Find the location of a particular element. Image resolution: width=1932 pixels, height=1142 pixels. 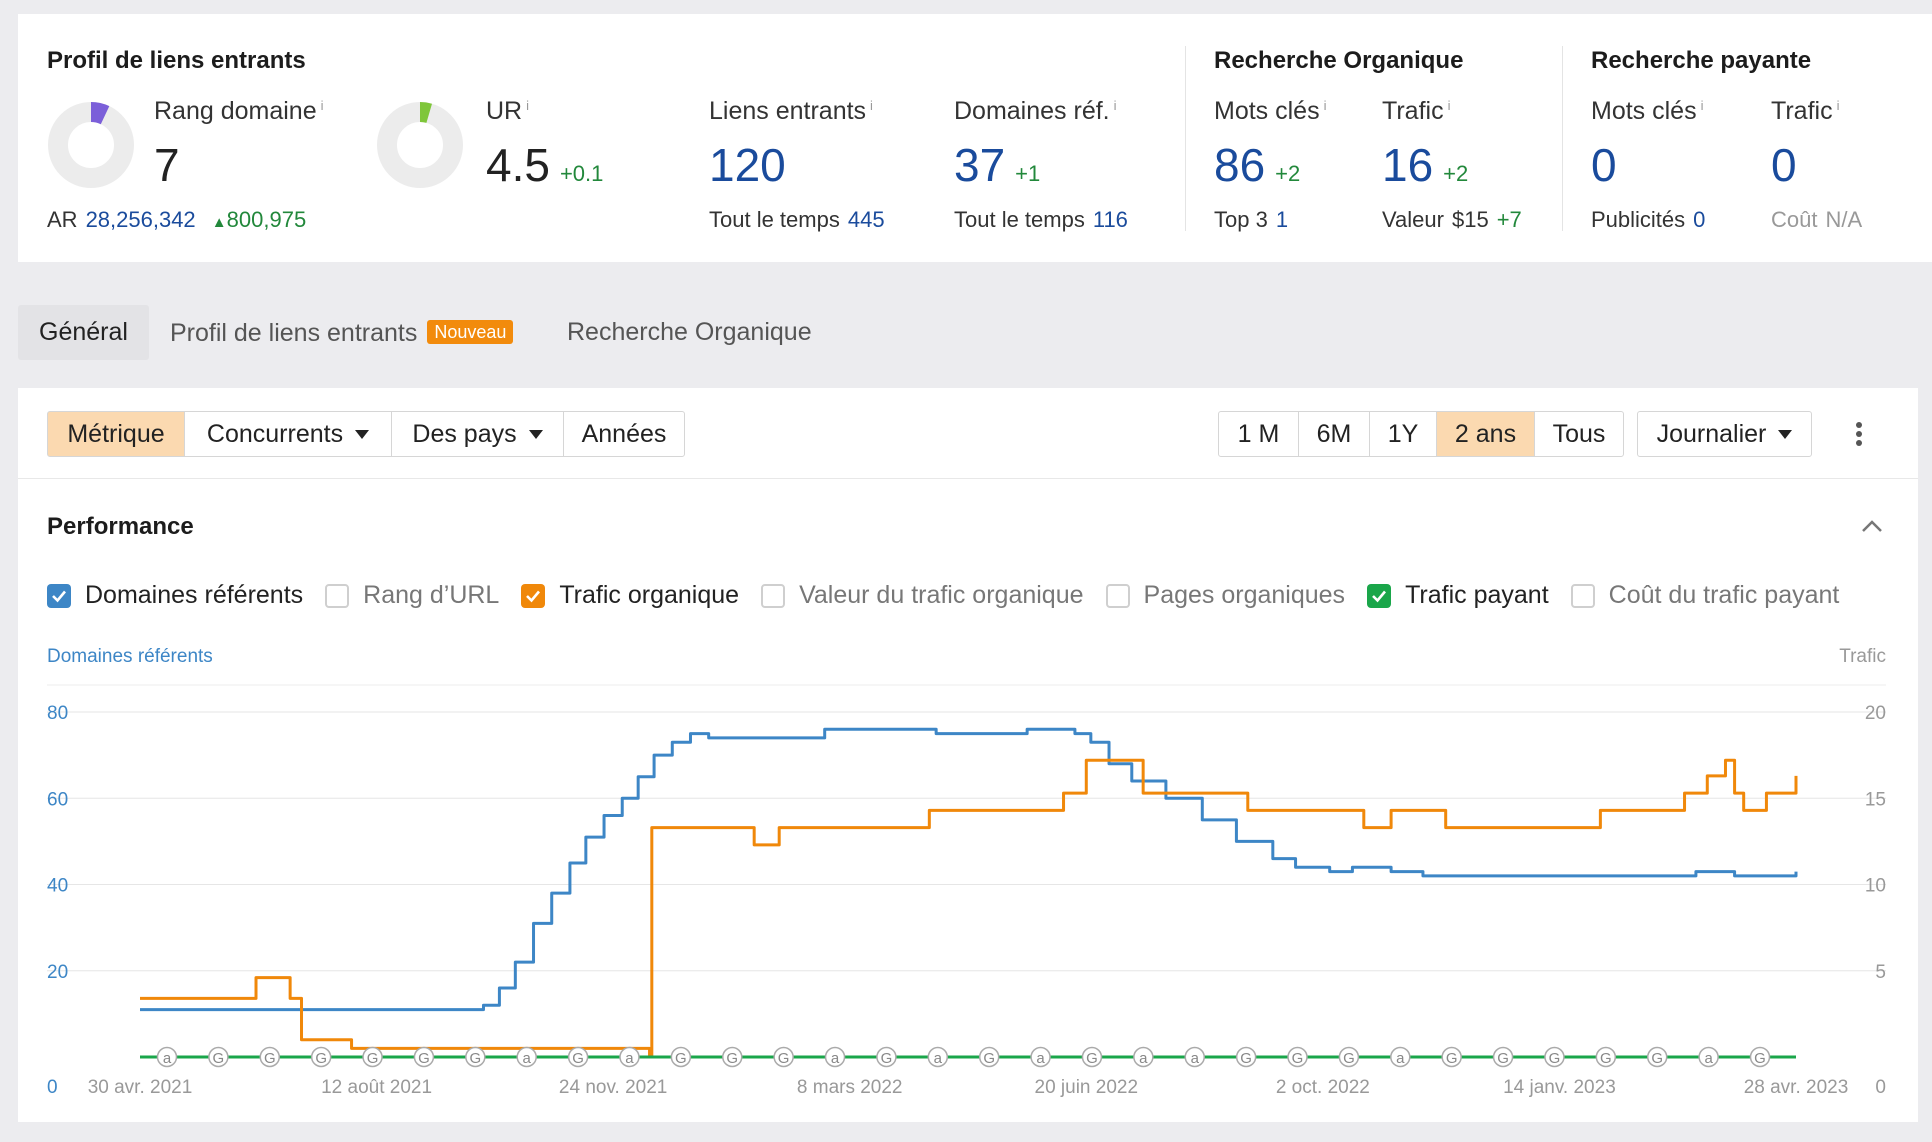

range-6m: 6M is located at coordinates (1334, 434).